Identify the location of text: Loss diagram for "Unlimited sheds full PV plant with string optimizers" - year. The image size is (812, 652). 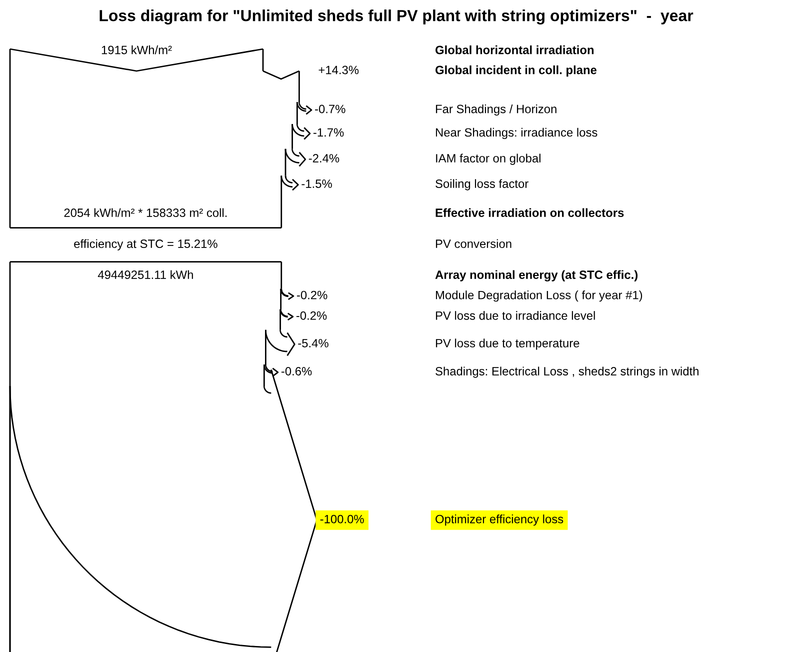
(397, 17).